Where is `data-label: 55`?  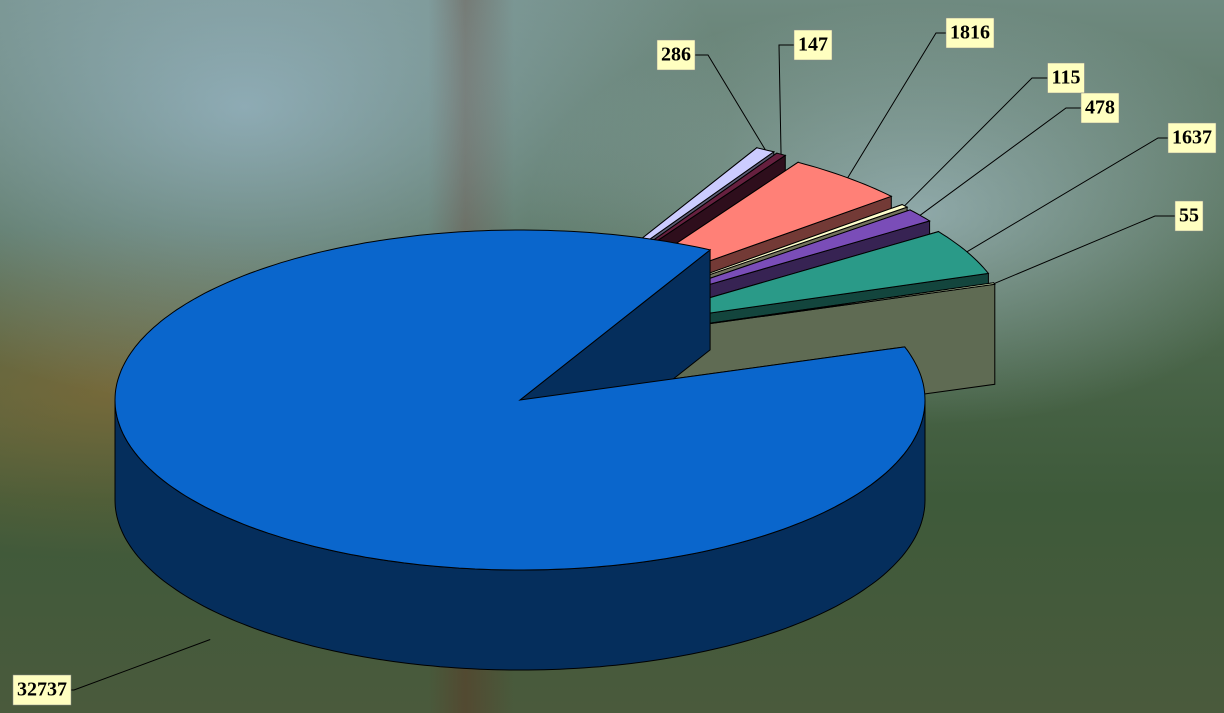 data-label: 55 is located at coordinates (1189, 216).